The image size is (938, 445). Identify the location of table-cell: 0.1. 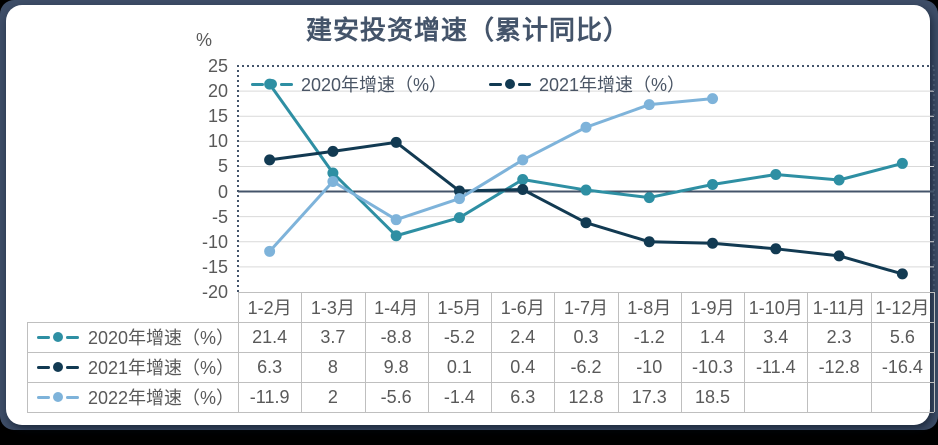
(459, 366).